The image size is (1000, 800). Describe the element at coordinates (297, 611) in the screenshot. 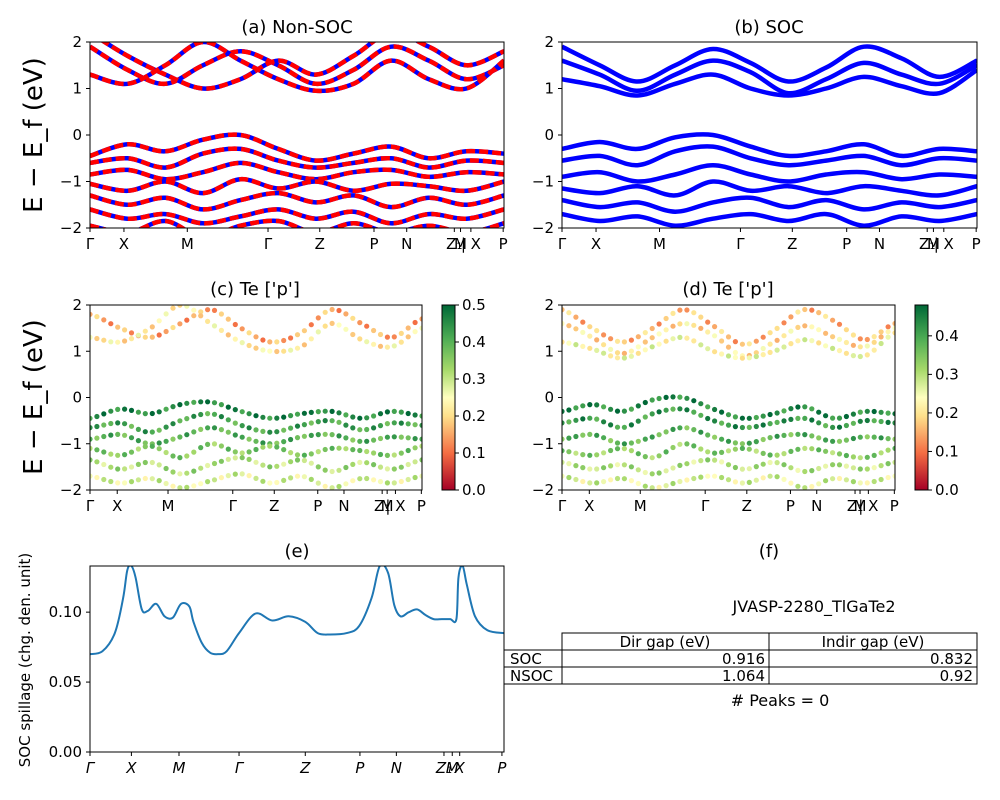

I see `spillage-line` at that location.